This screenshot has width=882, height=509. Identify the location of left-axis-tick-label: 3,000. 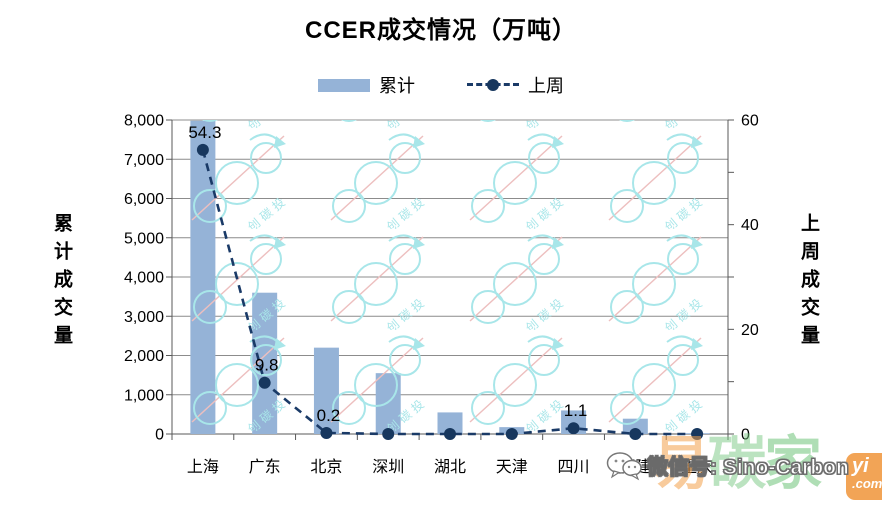
(144, 317).